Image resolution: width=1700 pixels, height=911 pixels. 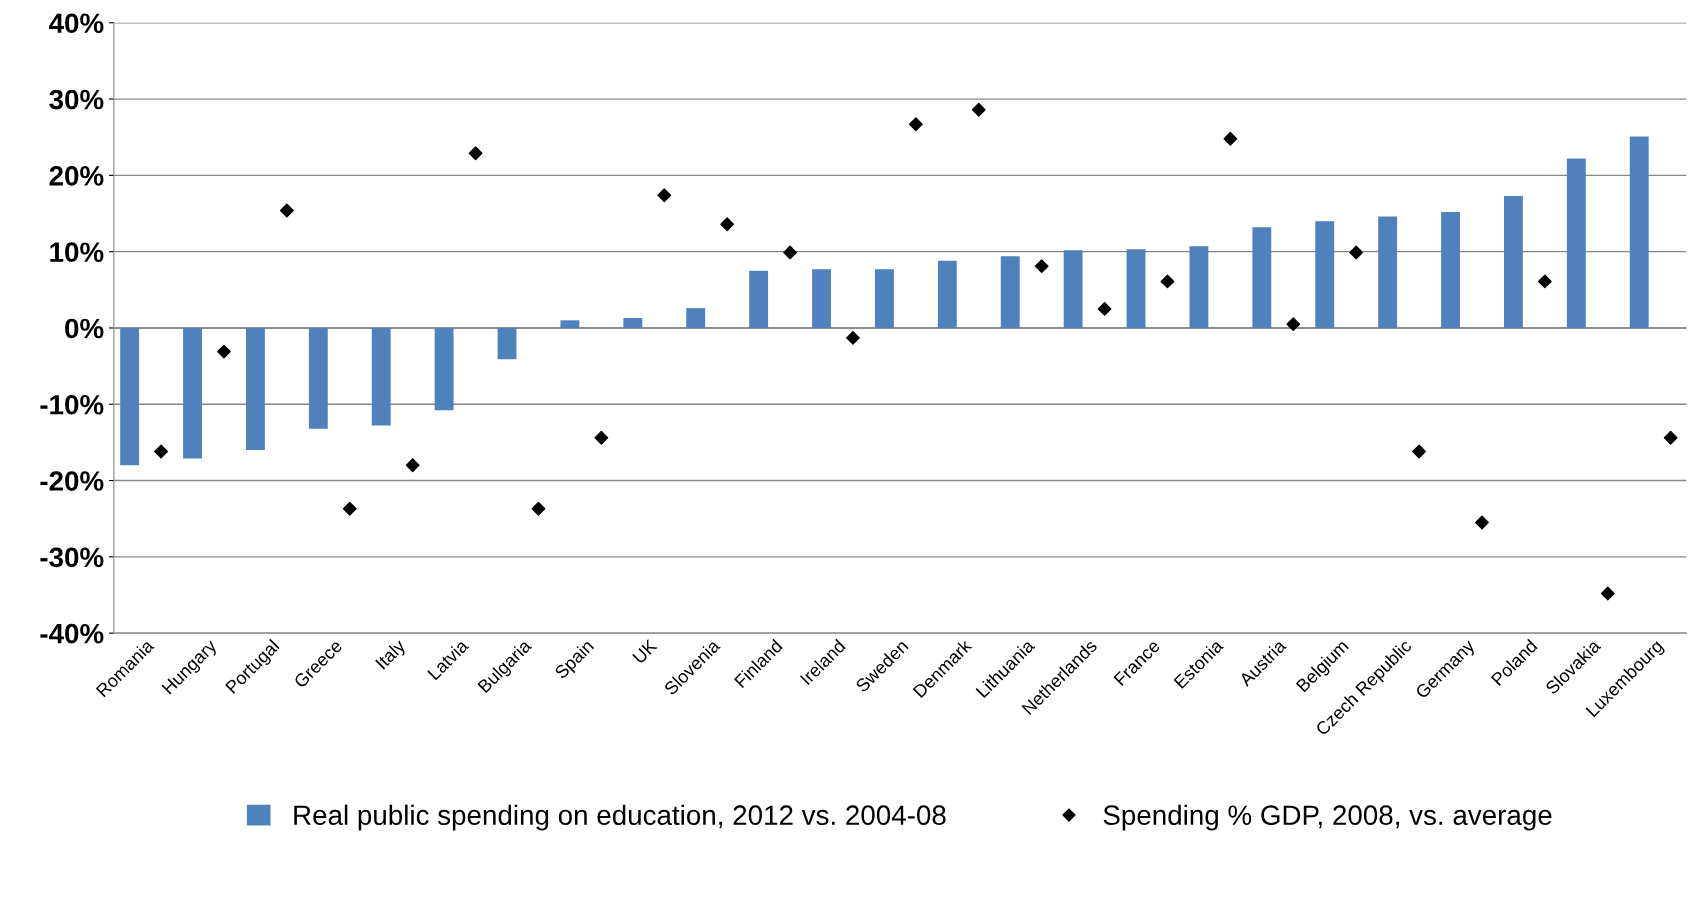 I want to click on y-tick-label: 0%, so click(x=84, y=328).